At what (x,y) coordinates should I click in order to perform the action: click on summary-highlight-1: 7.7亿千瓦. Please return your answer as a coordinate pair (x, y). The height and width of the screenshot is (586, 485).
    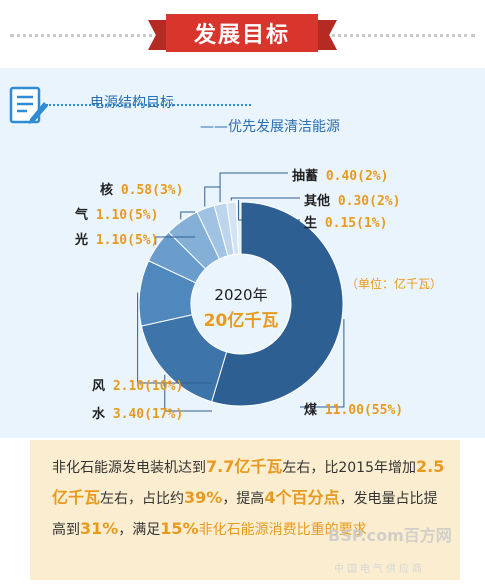
    Looking at the image, I should click on (244, 466).